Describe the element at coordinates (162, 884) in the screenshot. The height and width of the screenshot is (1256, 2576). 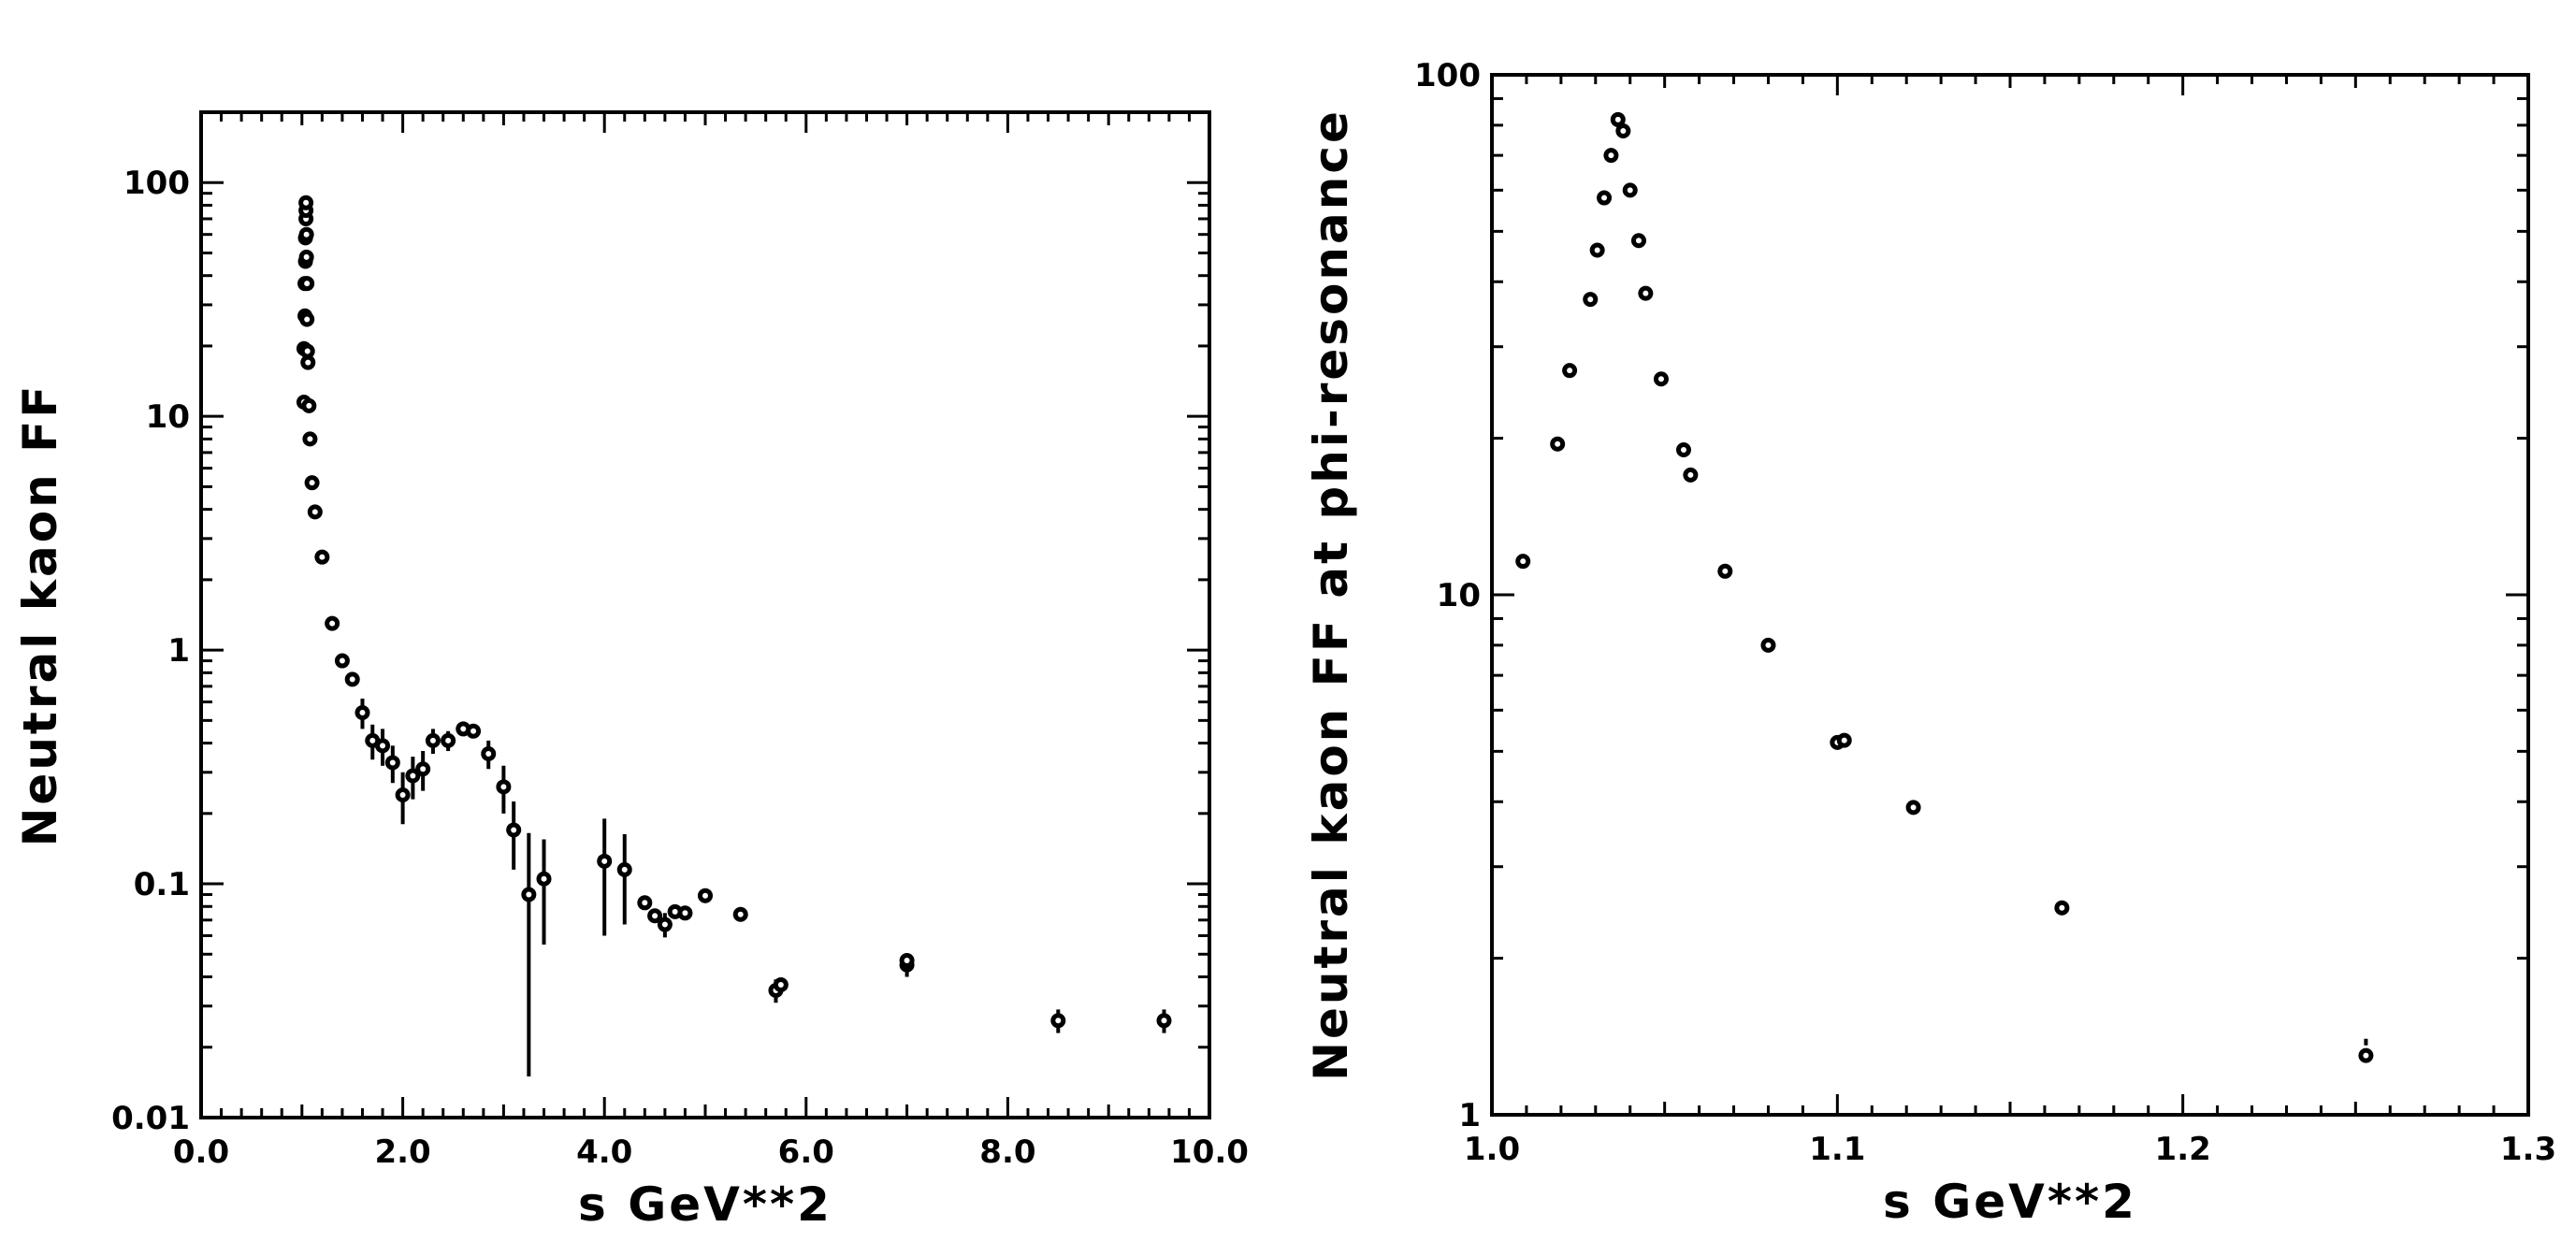
I see `y-tick-label: 0.1` at that location.